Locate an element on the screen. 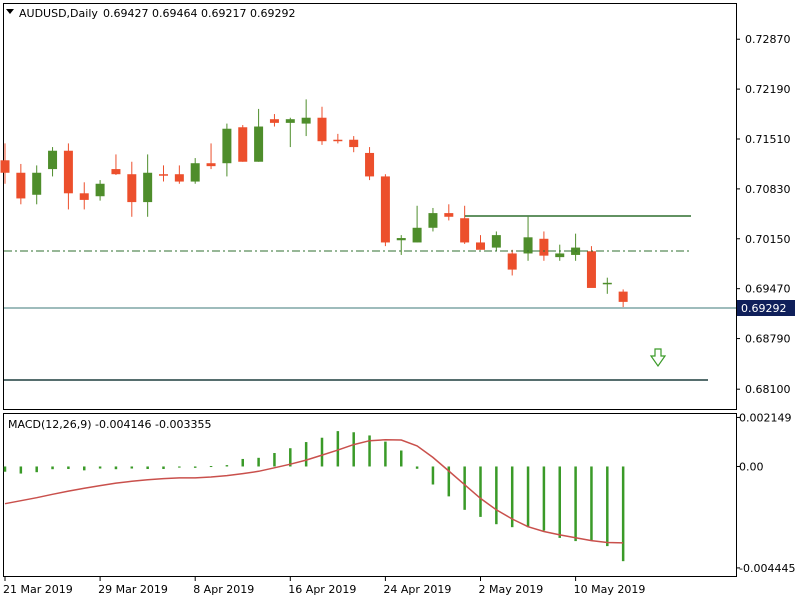  time-tick-label: 29 Mar 2019 is located at coordinates (133, 589).